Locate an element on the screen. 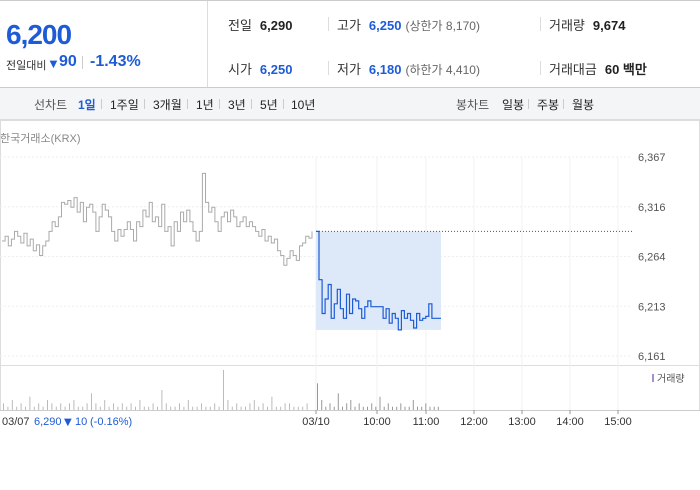  tab-monthly-candle: 월봉 is located at coordinates (583, 105).